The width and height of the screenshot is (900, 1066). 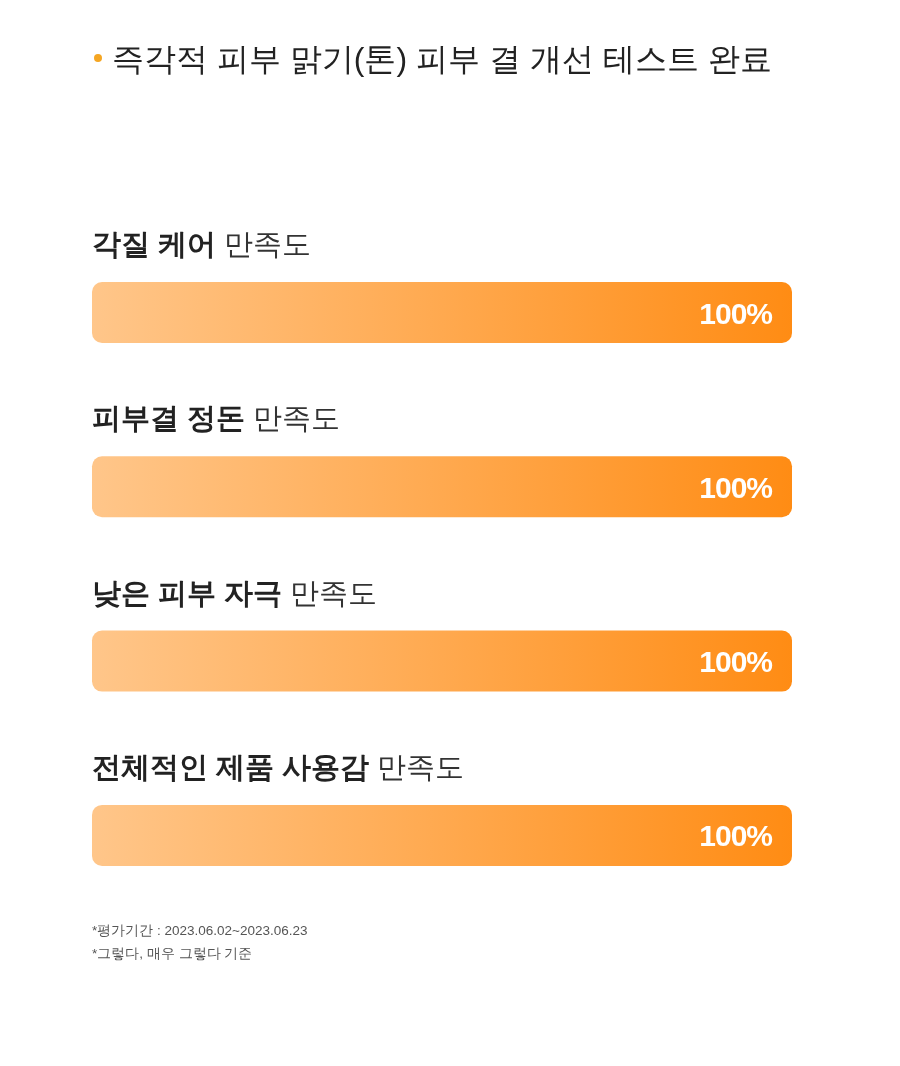 What do you see at coordinates (442, 59) in the screenshot?
I see `title: 즉각적 피부 맑기(톤) 피부 결 개선 테스트 완료` at bounding box center [442, 59].